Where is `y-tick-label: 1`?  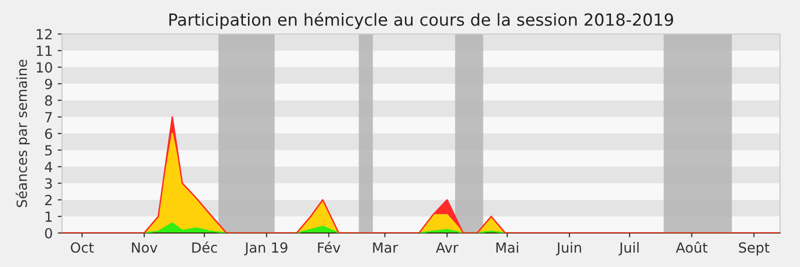 y-tick-label: 1 is located at coordinates (49, 217).